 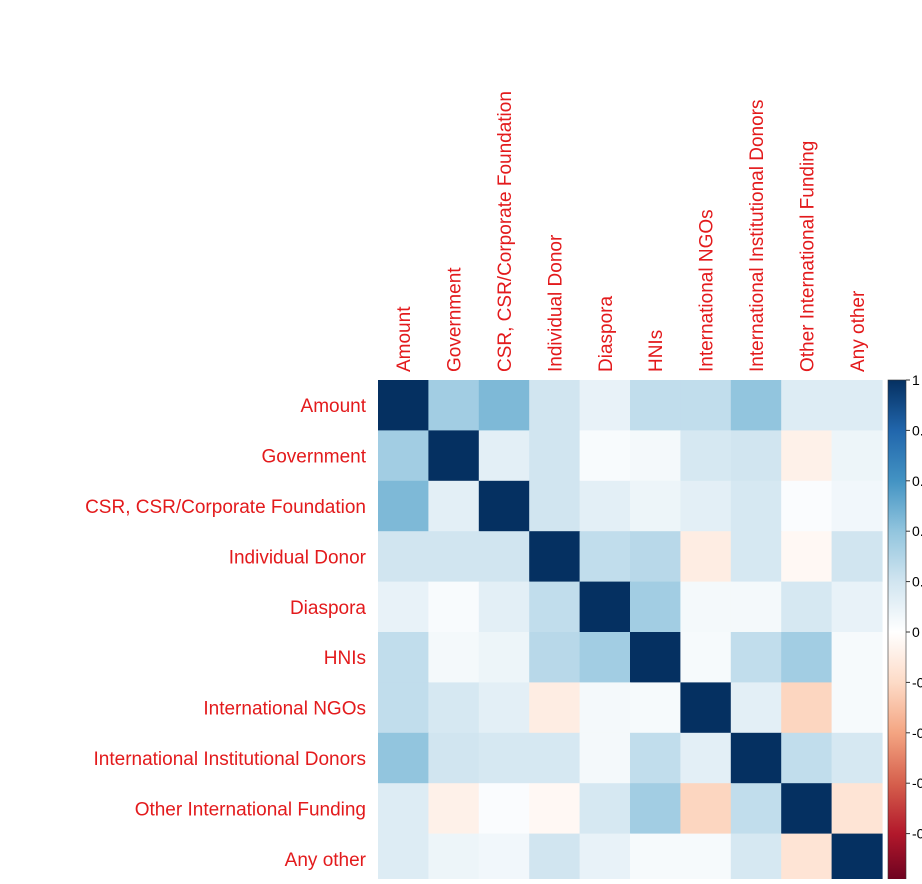 I want to click on cell-international-ngos-diaspora, so click(x=605, y=708).